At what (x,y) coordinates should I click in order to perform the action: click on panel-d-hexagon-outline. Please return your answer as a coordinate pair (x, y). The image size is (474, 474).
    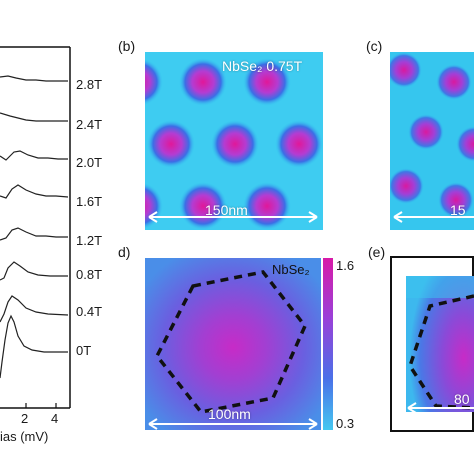
    Looking at the image, I should click on (231, 342).